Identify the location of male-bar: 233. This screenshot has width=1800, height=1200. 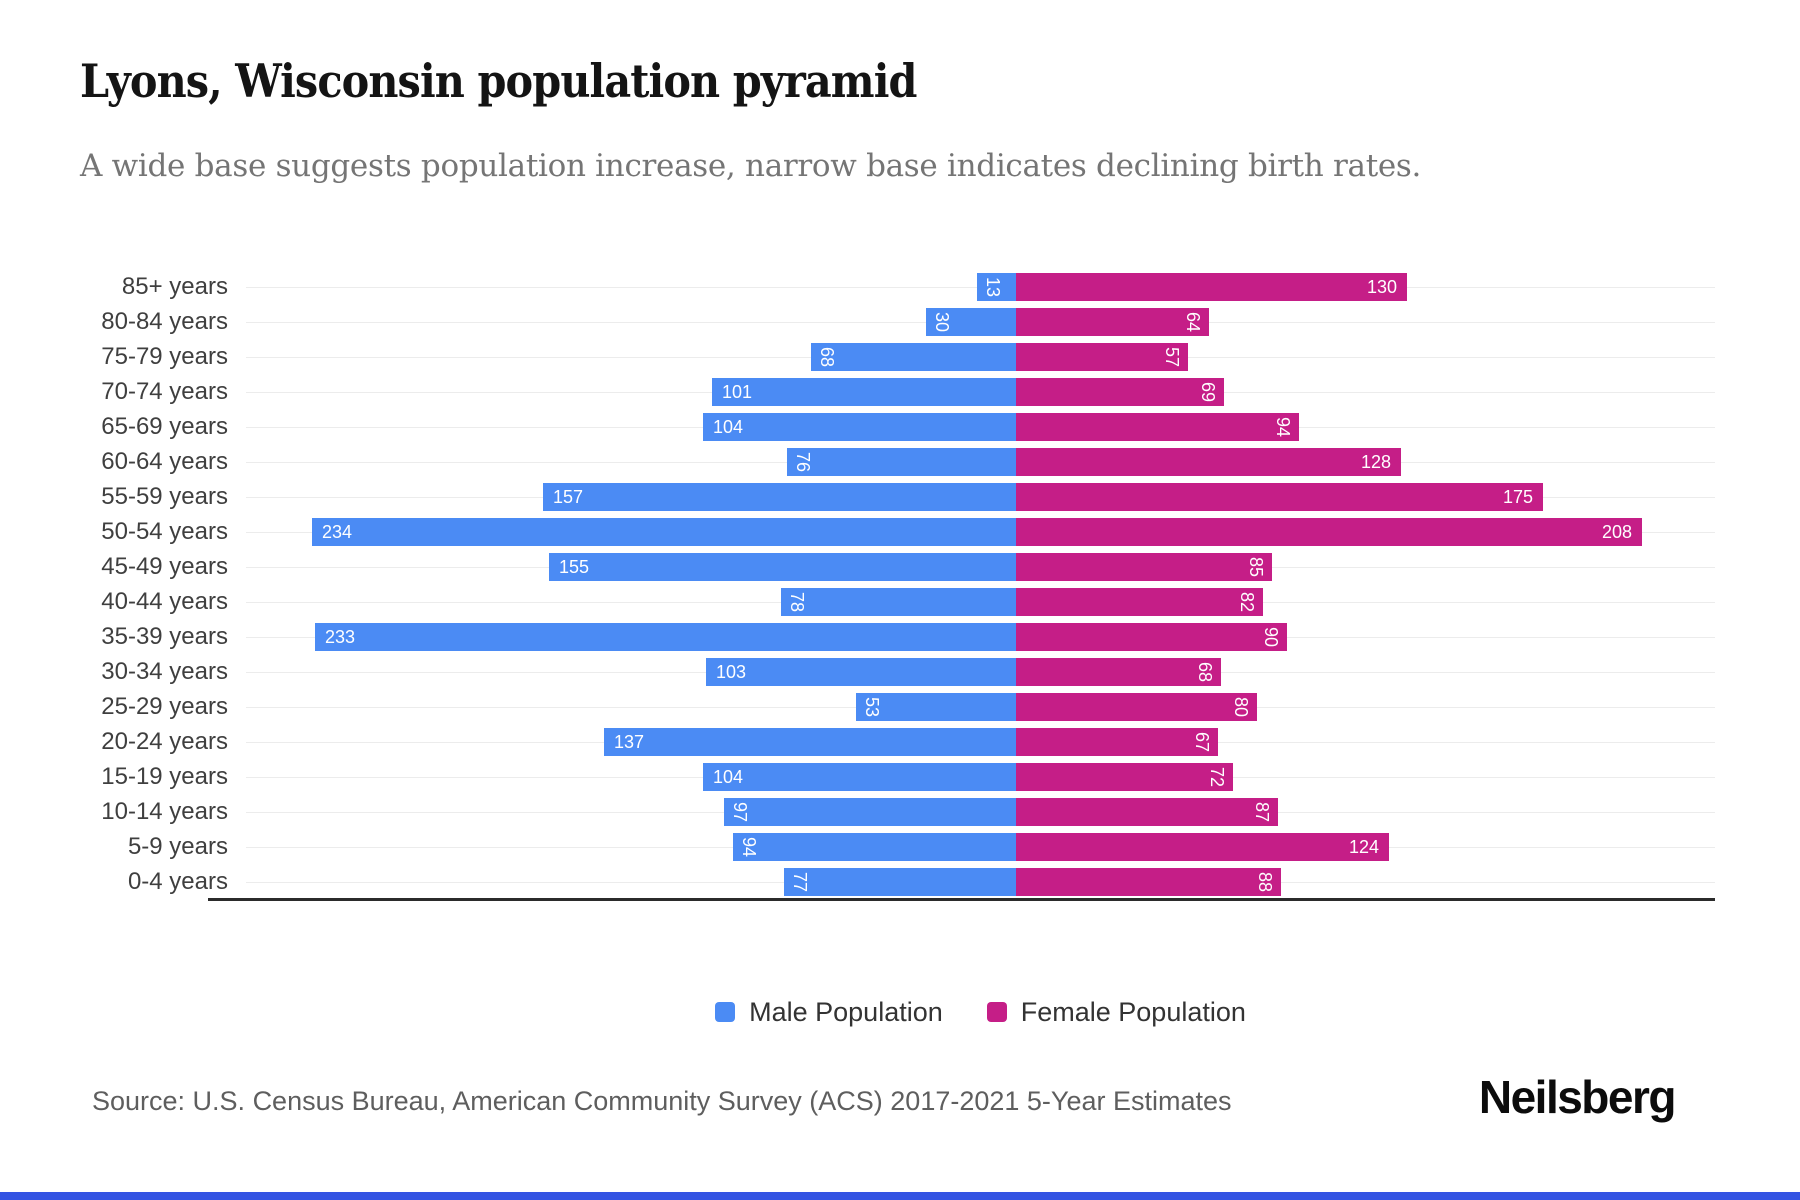
(665, 636).